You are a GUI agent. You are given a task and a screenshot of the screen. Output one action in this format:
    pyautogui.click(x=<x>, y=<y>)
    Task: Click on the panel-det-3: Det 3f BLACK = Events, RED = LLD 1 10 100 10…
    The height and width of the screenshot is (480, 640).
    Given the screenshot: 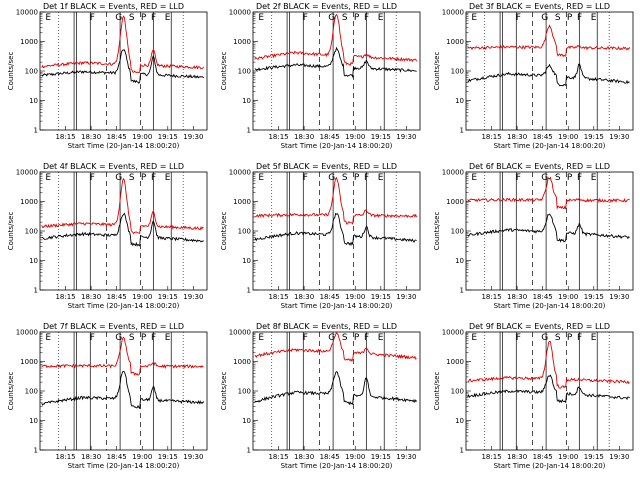 What is the action you would take?
    pyautogui.click(x=533, y=76)
    